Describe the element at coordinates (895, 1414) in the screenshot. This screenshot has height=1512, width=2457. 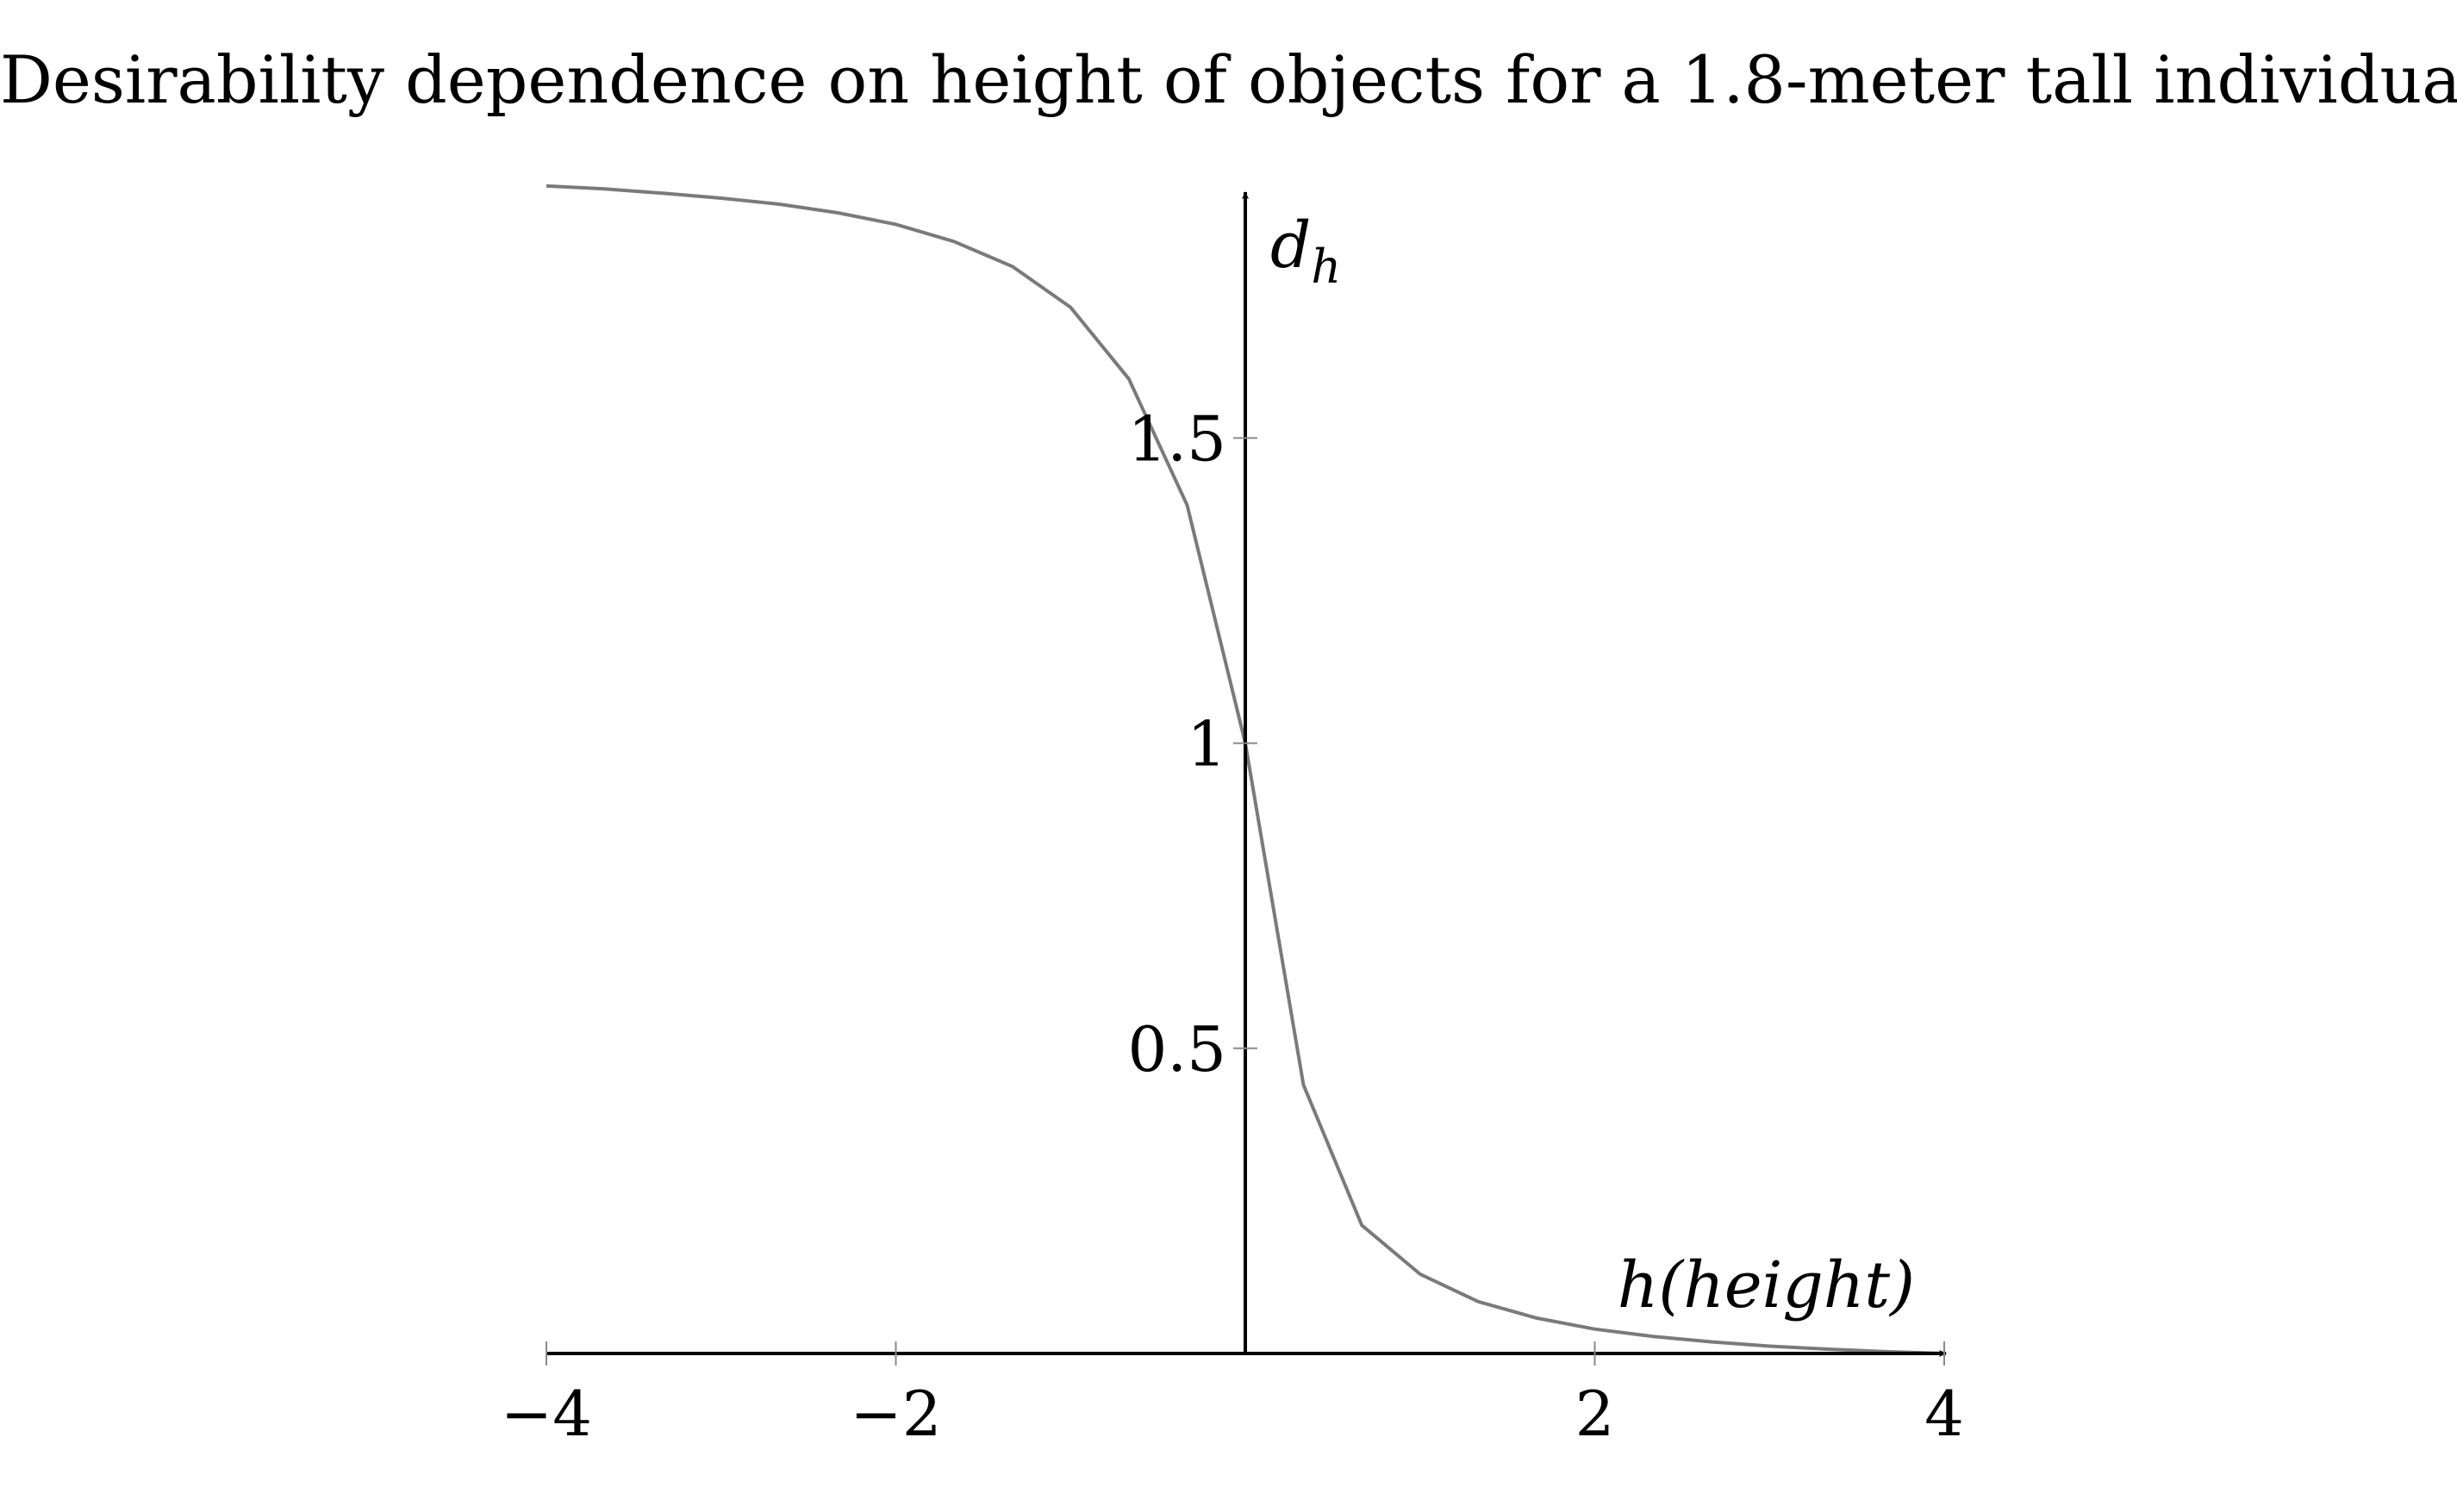
I see `x-tick-label: −2` at that location.